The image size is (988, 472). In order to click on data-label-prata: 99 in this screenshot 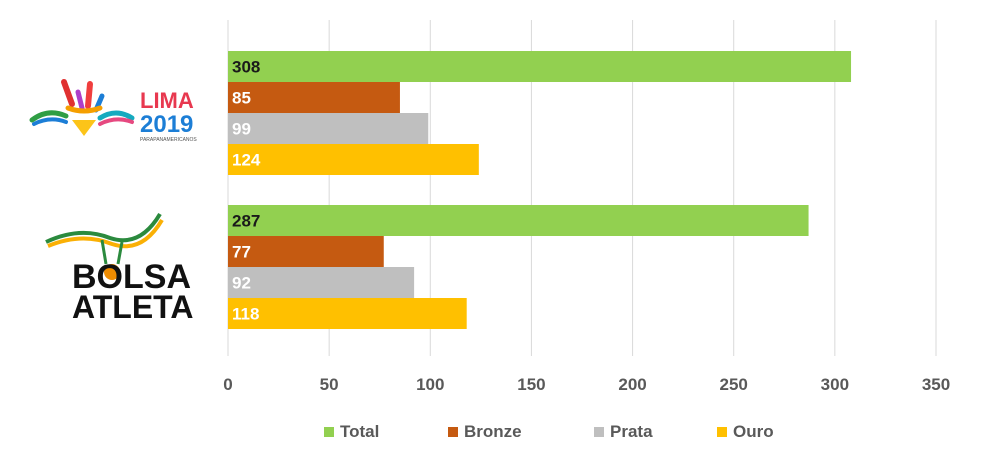, I will do `click(241, 129)`.